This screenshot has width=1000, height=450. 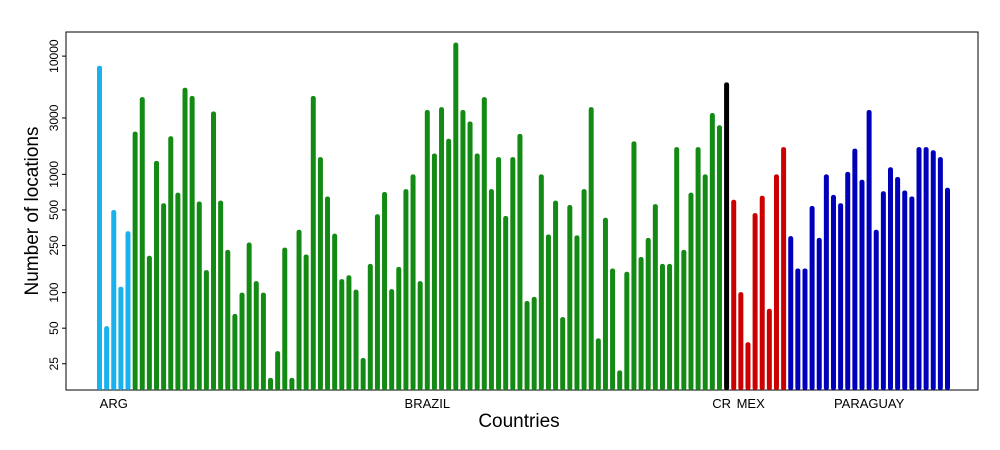 What do you see at coordinates (54, 117) in the screenshot?
I see `y-tick-label: 3000` at bounding box center [54, 117].